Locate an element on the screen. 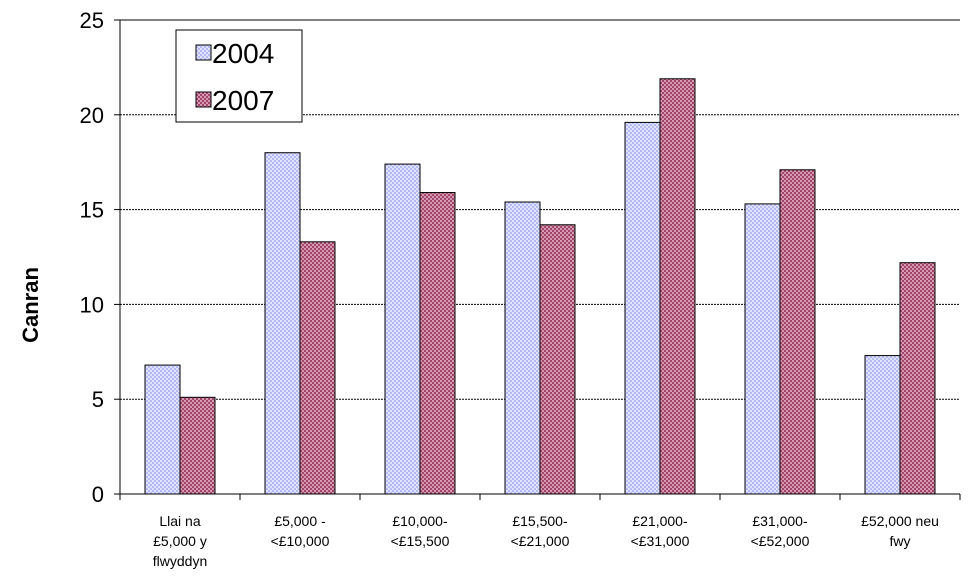 The width and height of the screenshot is (969, 583). x-category-label: £5,000 -<£10,000 is located at coordinates (300, 531).